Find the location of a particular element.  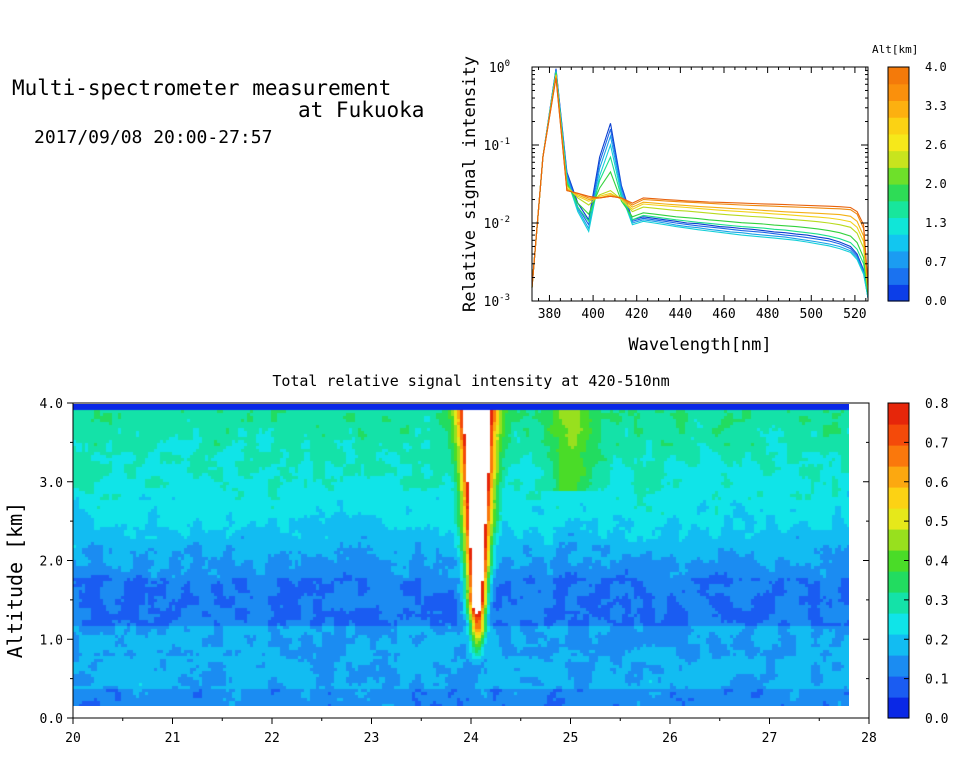

heatmap-y-tick-label: 1.0 is located at coordinates (51, 640).